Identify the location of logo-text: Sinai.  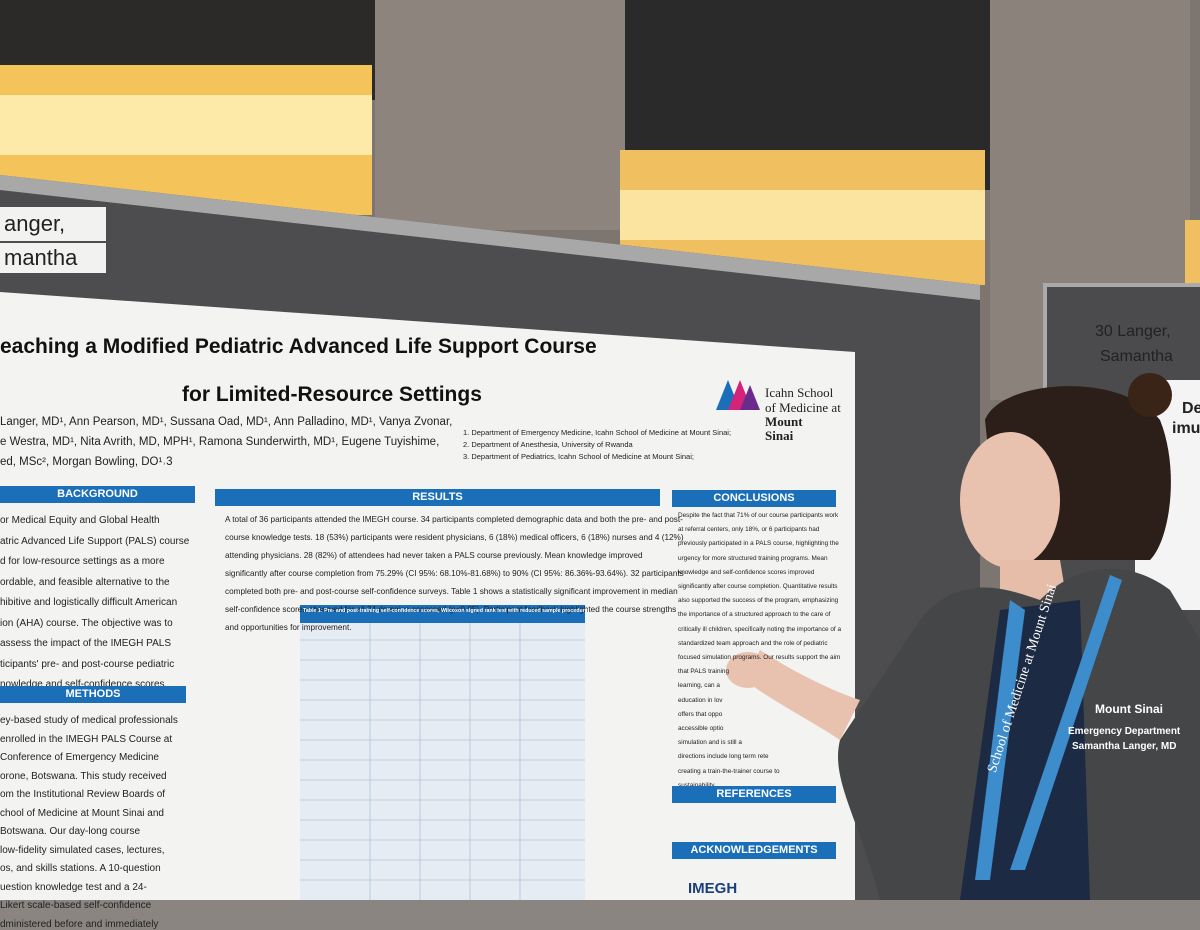
(779, 435).